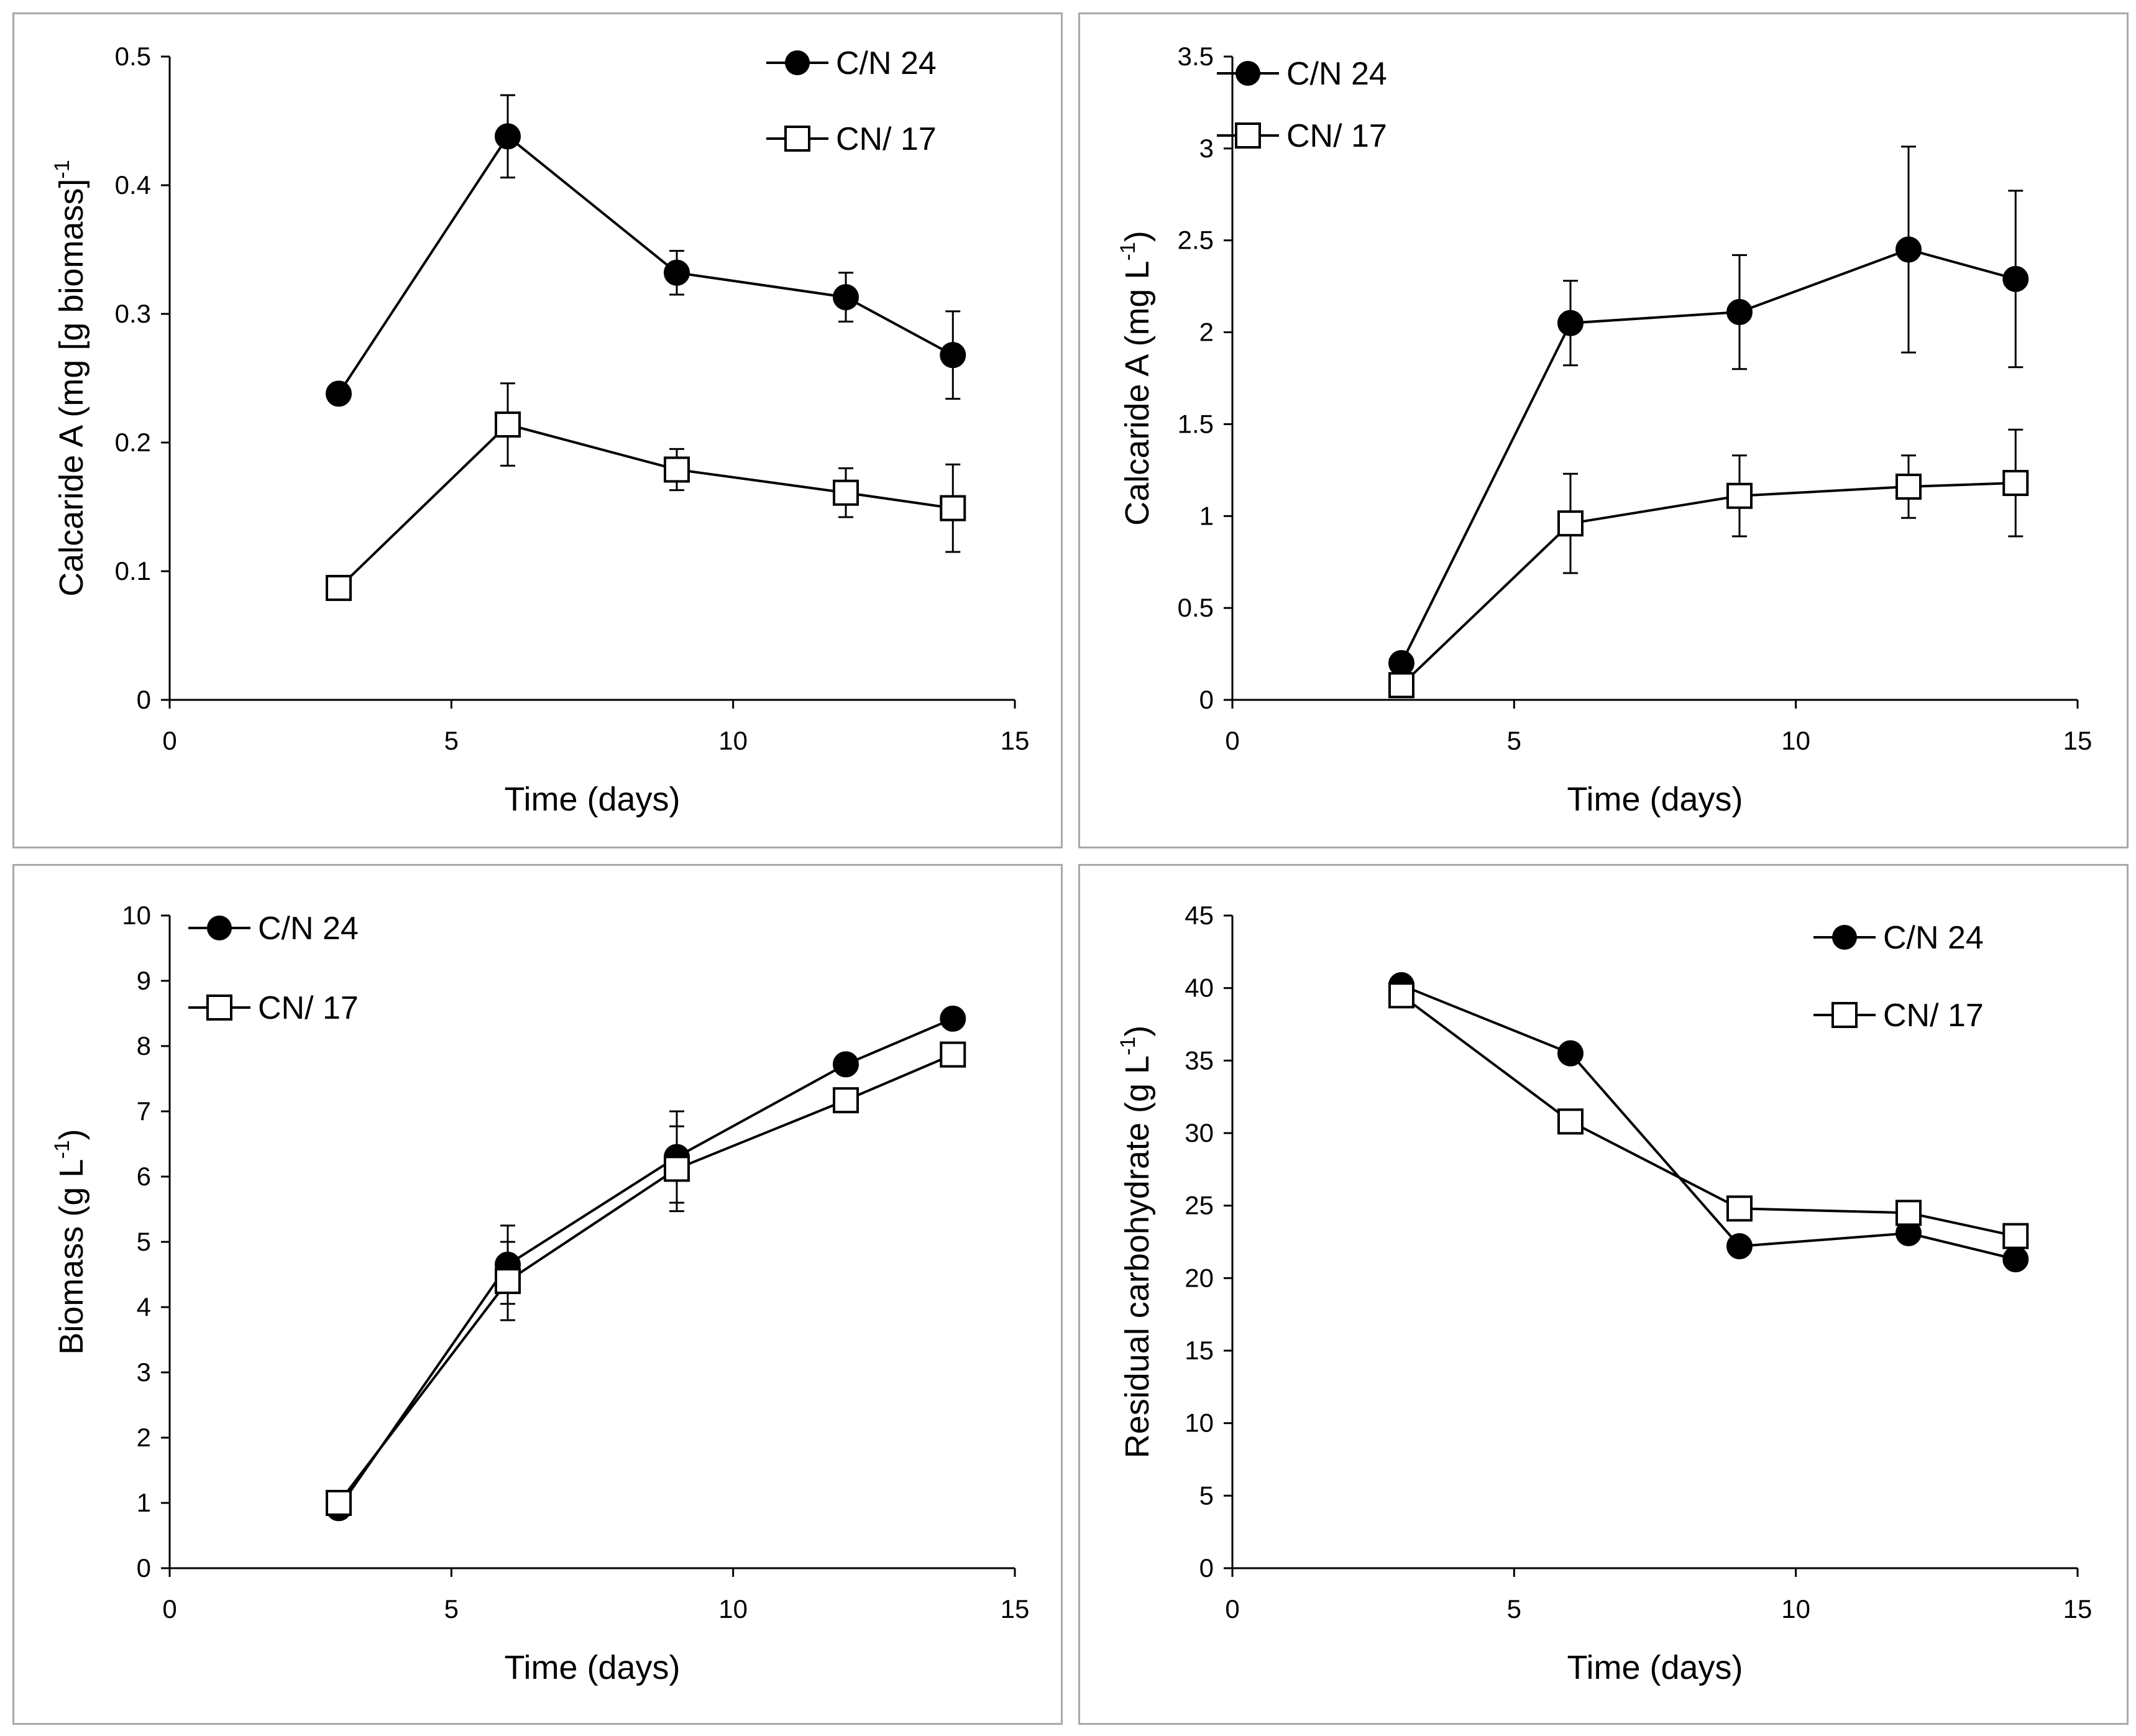 This screenshot has width=2136, height=1736. Describe the element at coordinates (133, 313) in the screenshot. I see `y-tick-label: 0.3` at that location.